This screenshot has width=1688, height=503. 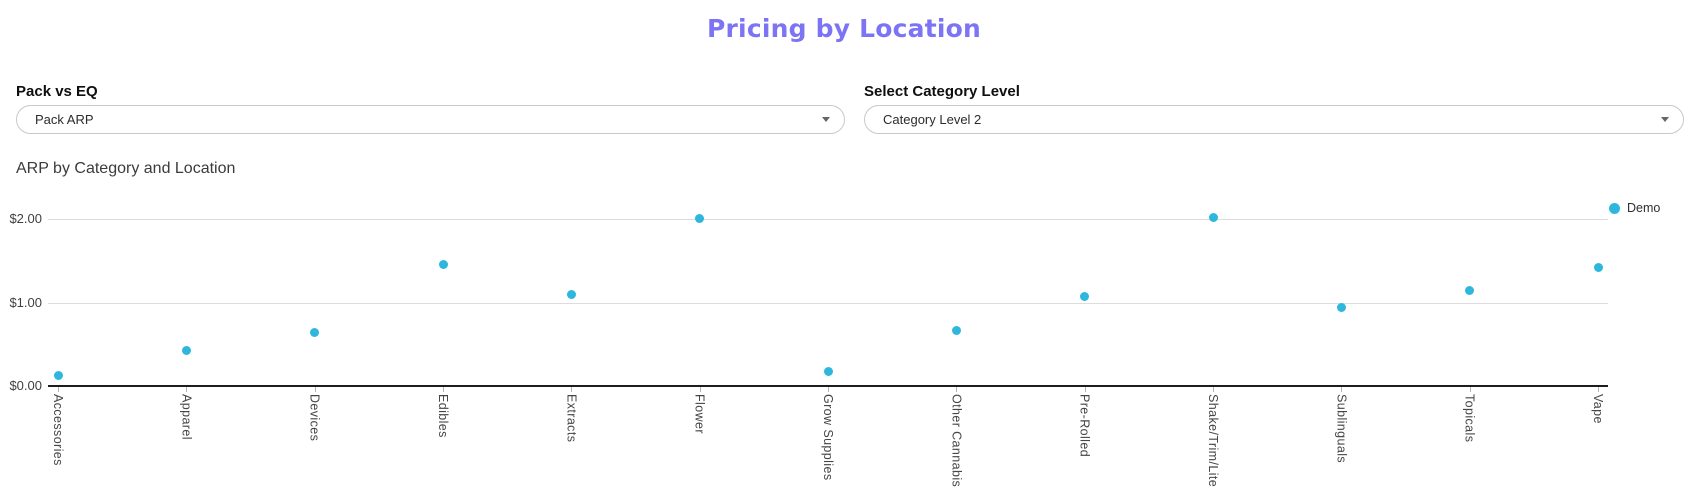 What do you see at coordinates (571, 418) in the screenshot?
I see `x-axis-category-label: Extracts` at bounding box center [571, 418].